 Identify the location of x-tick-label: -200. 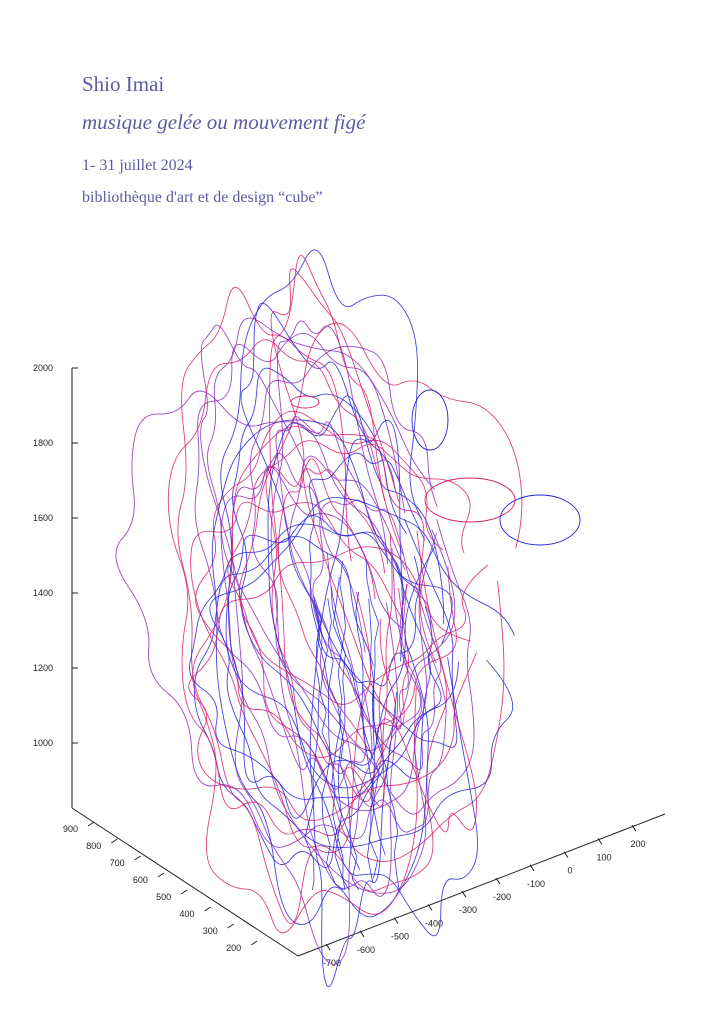
(502, 897).